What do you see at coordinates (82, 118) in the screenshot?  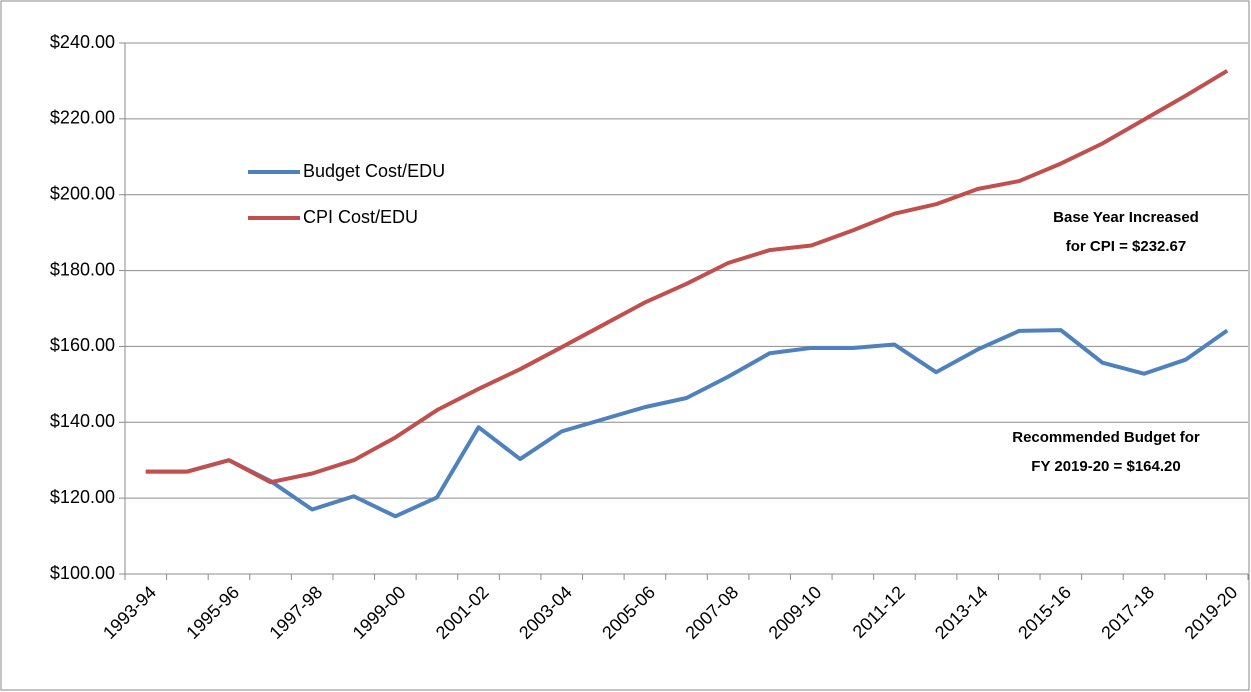 I see `y-tick-label: $220.00` at bounding box center [82, 118].